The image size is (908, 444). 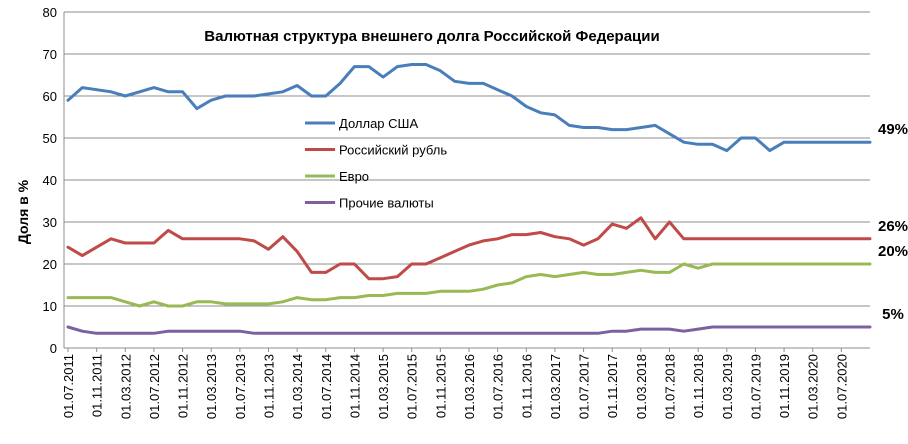 What do you see at coordinates (784, 386) in the screenshot?
I see `x-tick-label: 01.11.2019` at bounding box center [784, 386].